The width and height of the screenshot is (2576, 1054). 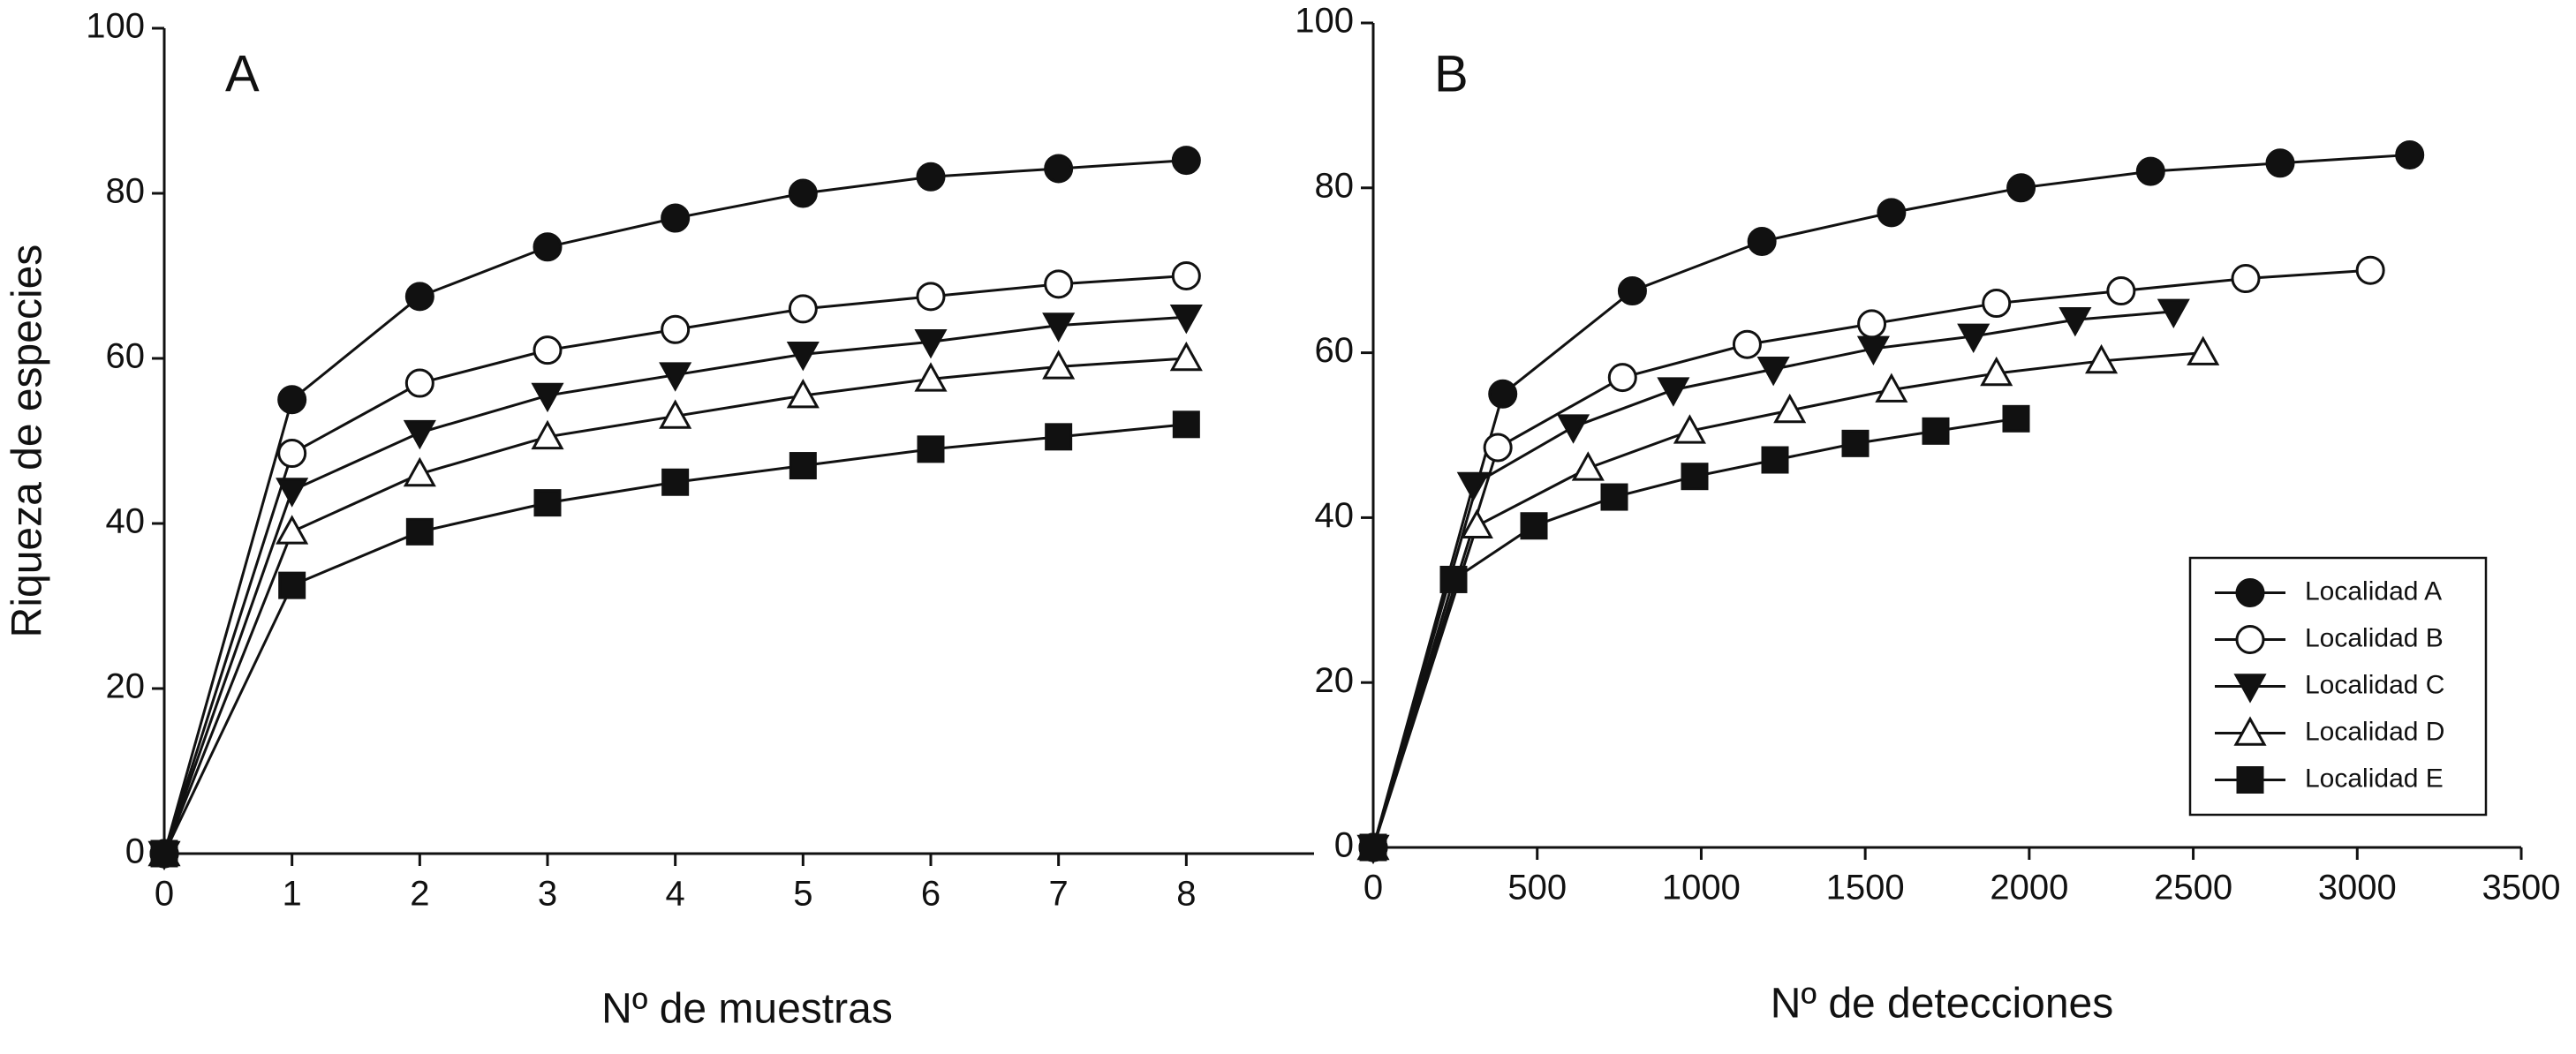 What do you see at coordinates (931, 894) in the screenshot?
I see `x-tick-label: 6` at bounding box center [931, 894].